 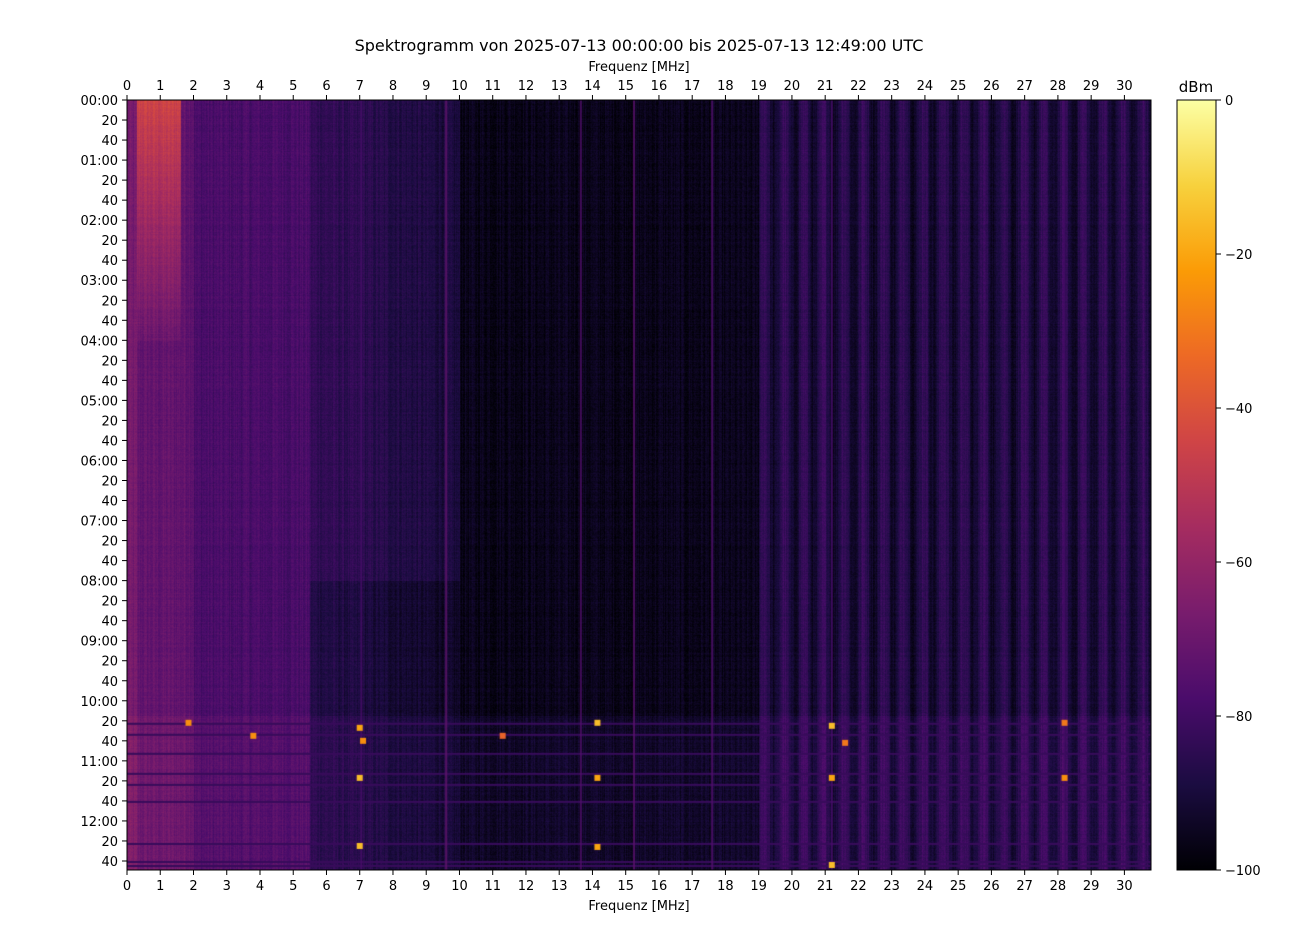 What do you see at coordinates (127, 886) in the screenshot?
I see `x-tick-label-bottom: 0` at bounding box center [127, 886].